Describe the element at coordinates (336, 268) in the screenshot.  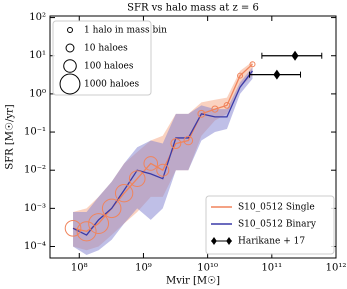
I see `x-tick-label: 10¹²` at that location.